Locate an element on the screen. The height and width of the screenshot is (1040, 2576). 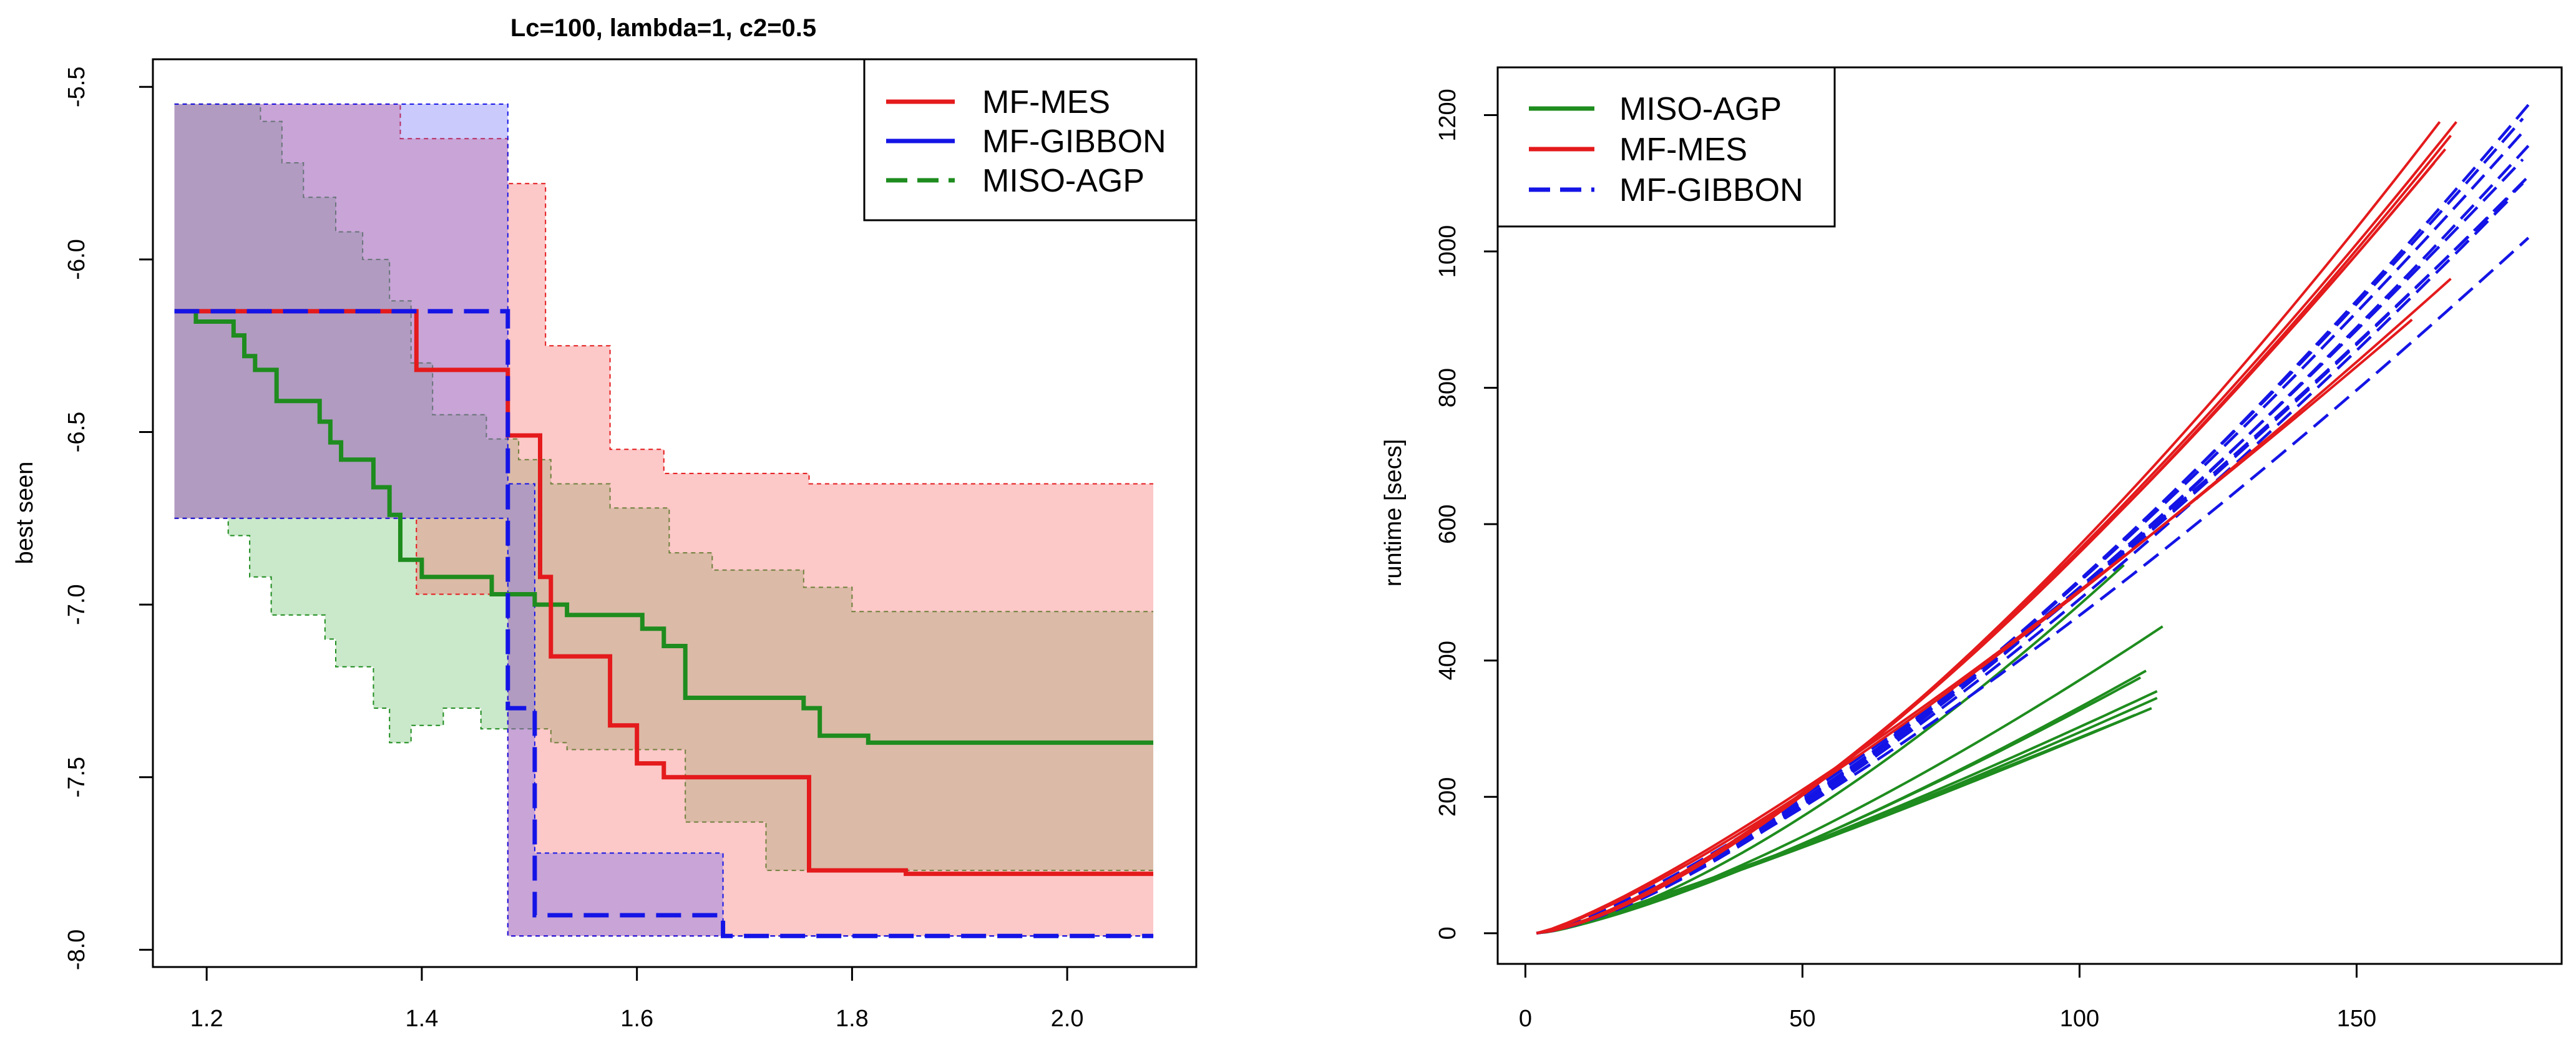
left-legend-label-mf-gibbon: MF-GIBBON is located at coordinates (1074, 142).